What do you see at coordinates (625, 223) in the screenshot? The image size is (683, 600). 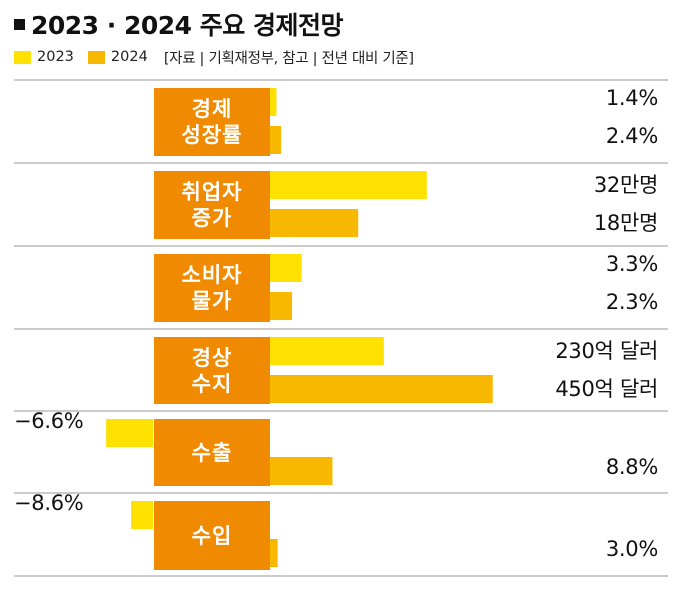 I see `value-label: 18만명` at bounding box center [625, 223].